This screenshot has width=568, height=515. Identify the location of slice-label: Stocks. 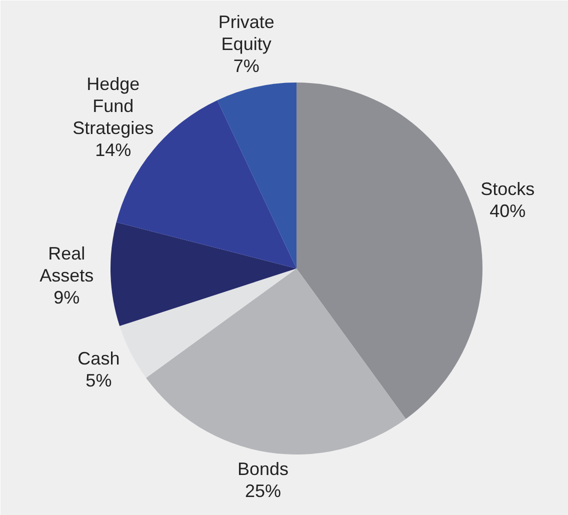
(507, 188).